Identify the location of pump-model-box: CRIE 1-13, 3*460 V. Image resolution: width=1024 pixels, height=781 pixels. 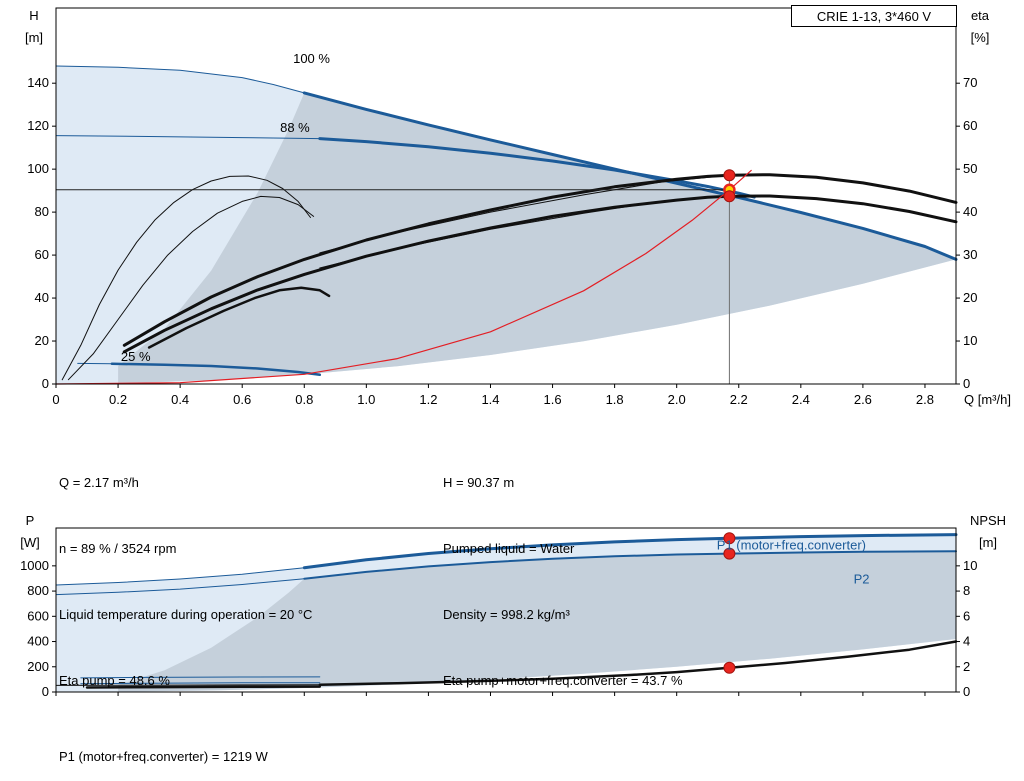
(874, 16).